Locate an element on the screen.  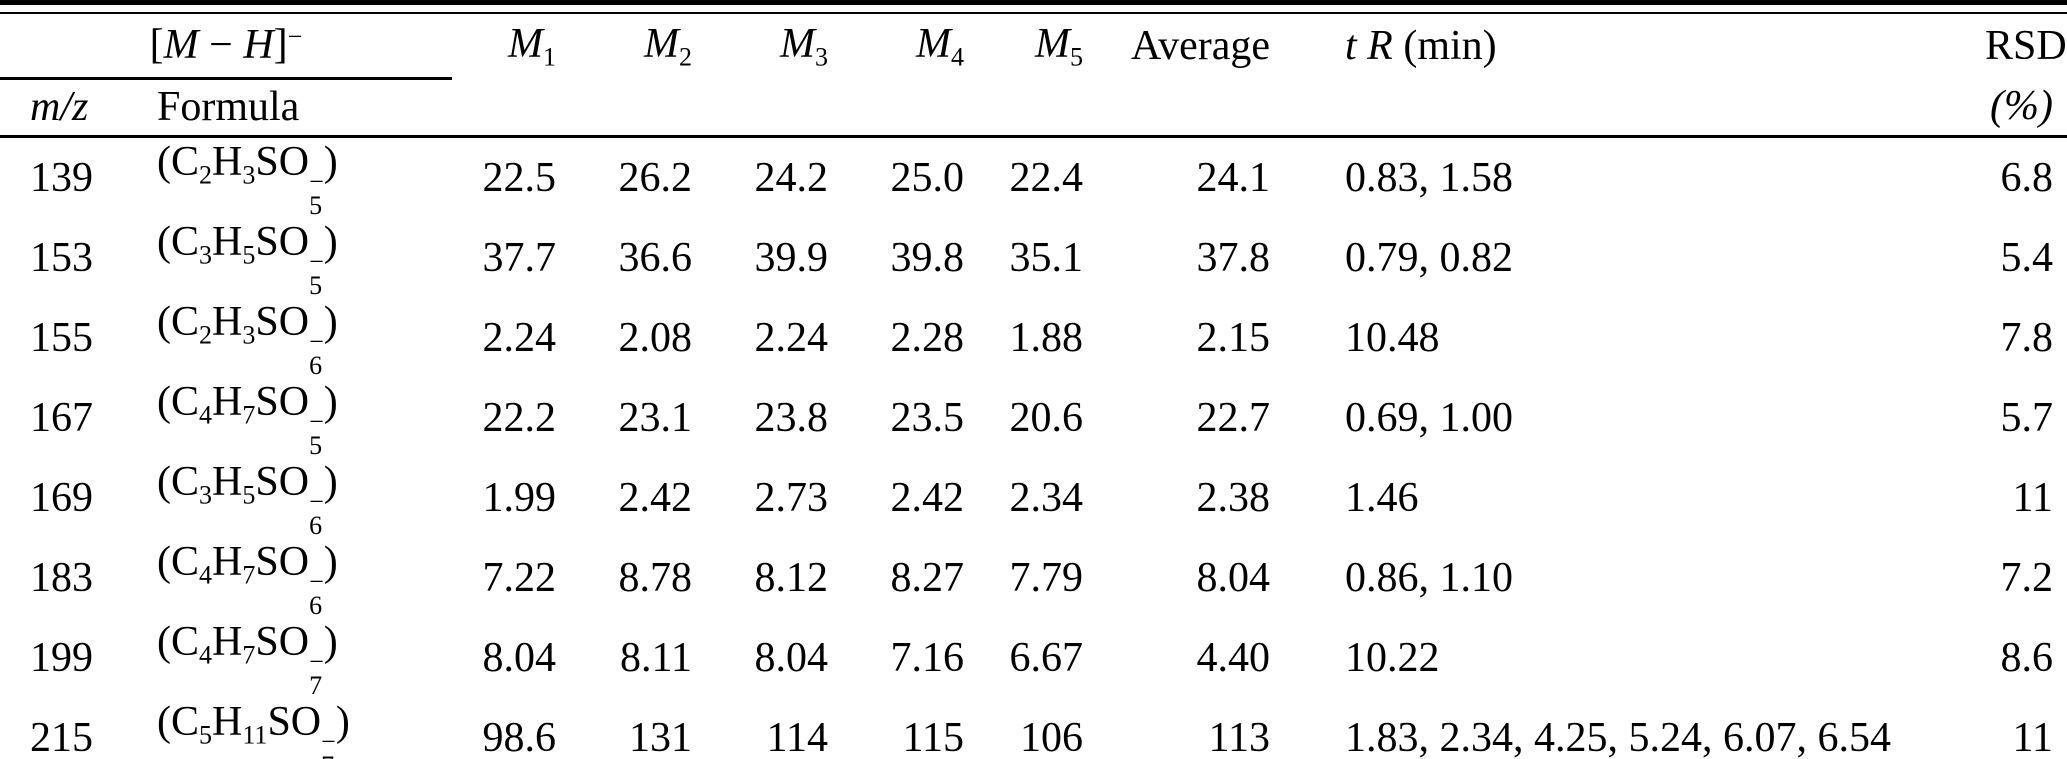
column-header-formula: Formula is located at coordinates (304, 108).